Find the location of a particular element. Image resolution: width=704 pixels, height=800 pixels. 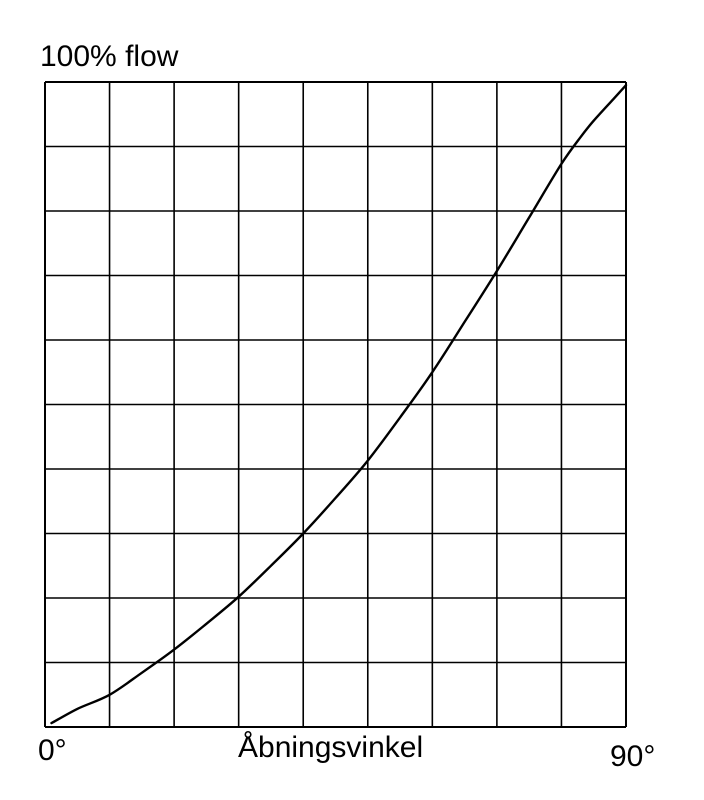

y-axis-label: 100% flow is located at coordinates (109, 56).